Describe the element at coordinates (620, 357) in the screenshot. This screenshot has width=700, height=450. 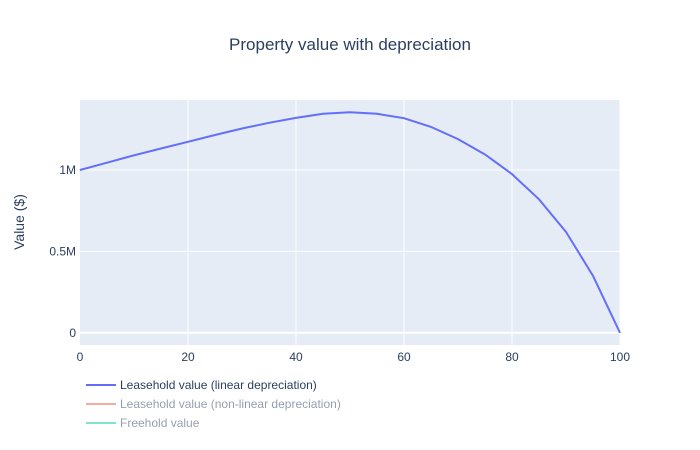
I see `x-tick-label: 100` at that location.